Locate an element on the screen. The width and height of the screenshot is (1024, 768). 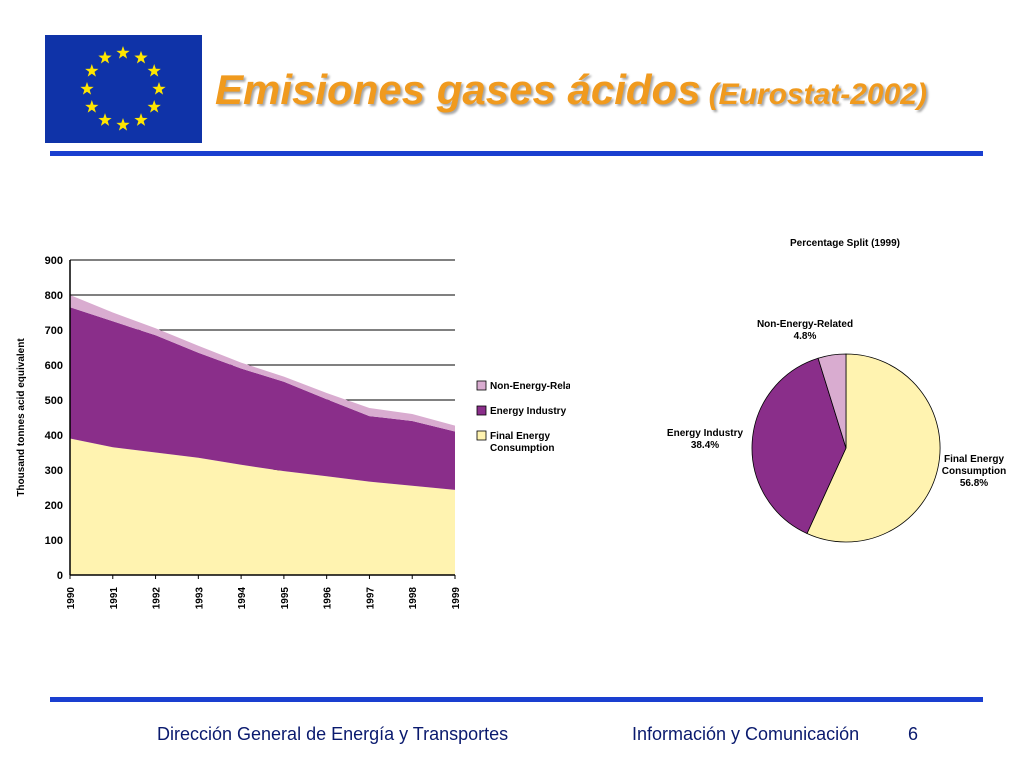
pie-percent-label: 38.4% is located at coordinates (705, 445).